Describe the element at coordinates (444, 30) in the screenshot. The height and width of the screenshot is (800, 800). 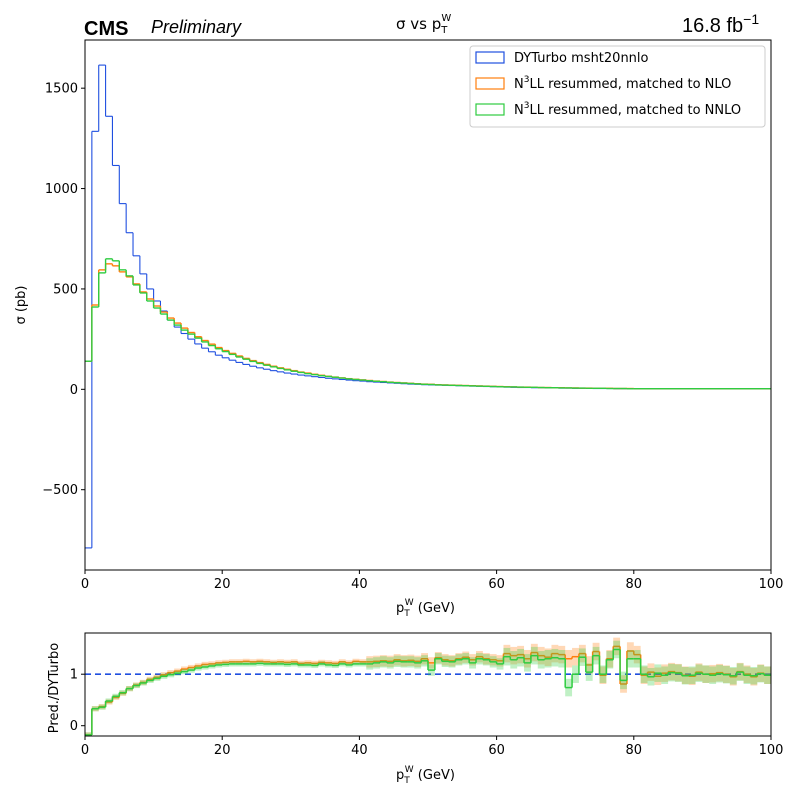
I see `title-sub: T` at that location.